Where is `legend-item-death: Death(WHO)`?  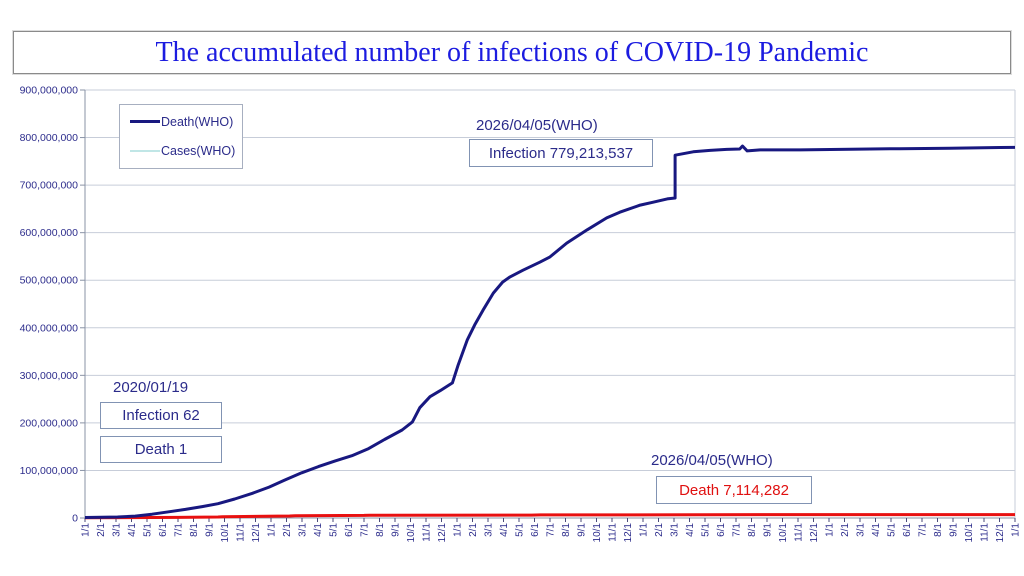 legend-item-death: Death(WHO) is located at coordinates (181, 122).